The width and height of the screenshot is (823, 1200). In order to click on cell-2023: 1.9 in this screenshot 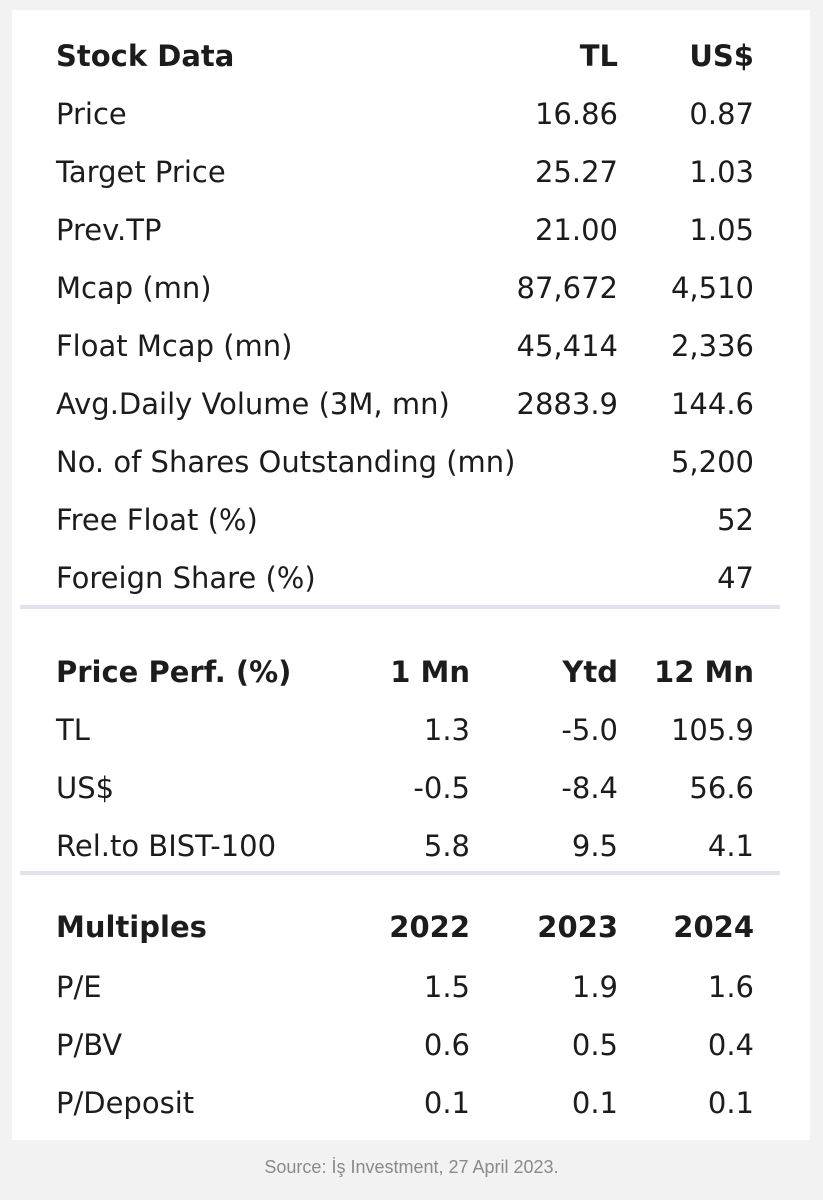, I will do `click(594, 987)`.